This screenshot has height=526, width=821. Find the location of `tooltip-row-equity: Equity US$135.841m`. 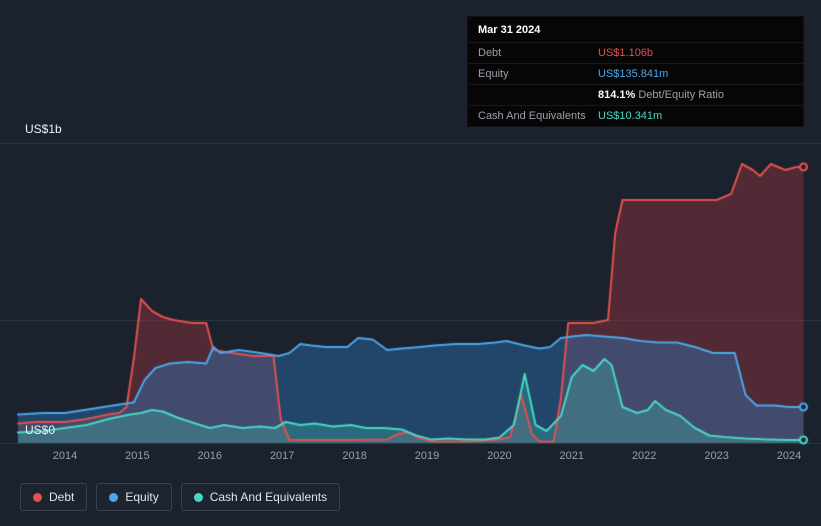

tooltip-row-equity: Equity US$135.841m is located at coordinates (635, 73).